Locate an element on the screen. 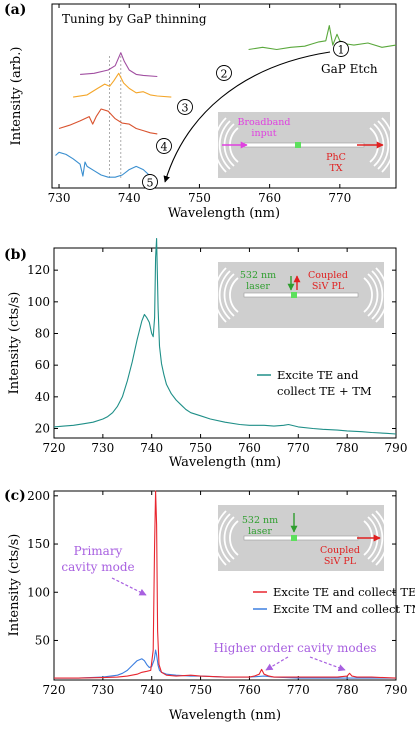 Image resolution: width=415 pixels, height=731 pixels. panel-b-xtick-label: 740 is located at coordinates (151, 448).